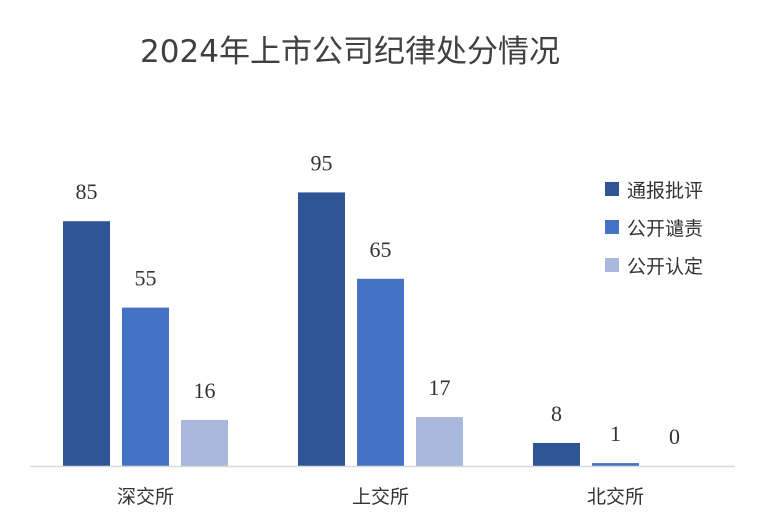 The height and width of the screenshot is (528, 762). I want to click on x-tick-label: 上交所, so click(380, 497).